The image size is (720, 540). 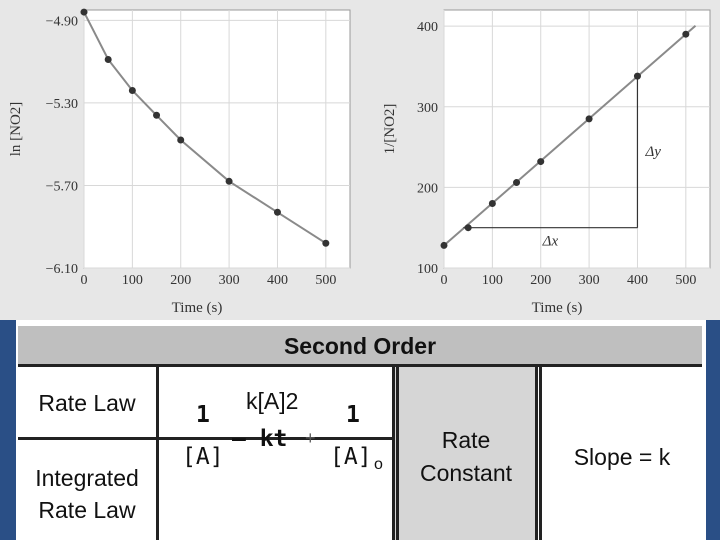 What do you see at coordinates (713, 430) in the screenshot?
I see `right-edge-bar` at bounding box center [713, 430].